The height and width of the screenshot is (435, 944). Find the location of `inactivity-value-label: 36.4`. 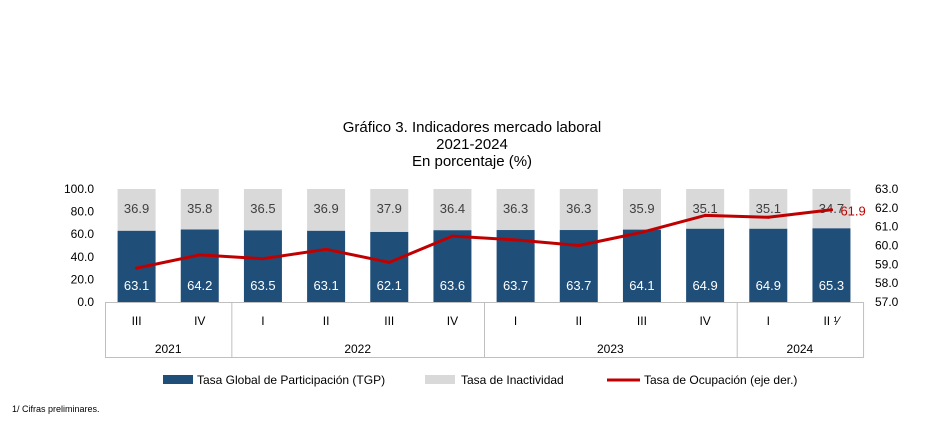

inactivity-value-label: 36.4 is located at coordinates (452, 208).